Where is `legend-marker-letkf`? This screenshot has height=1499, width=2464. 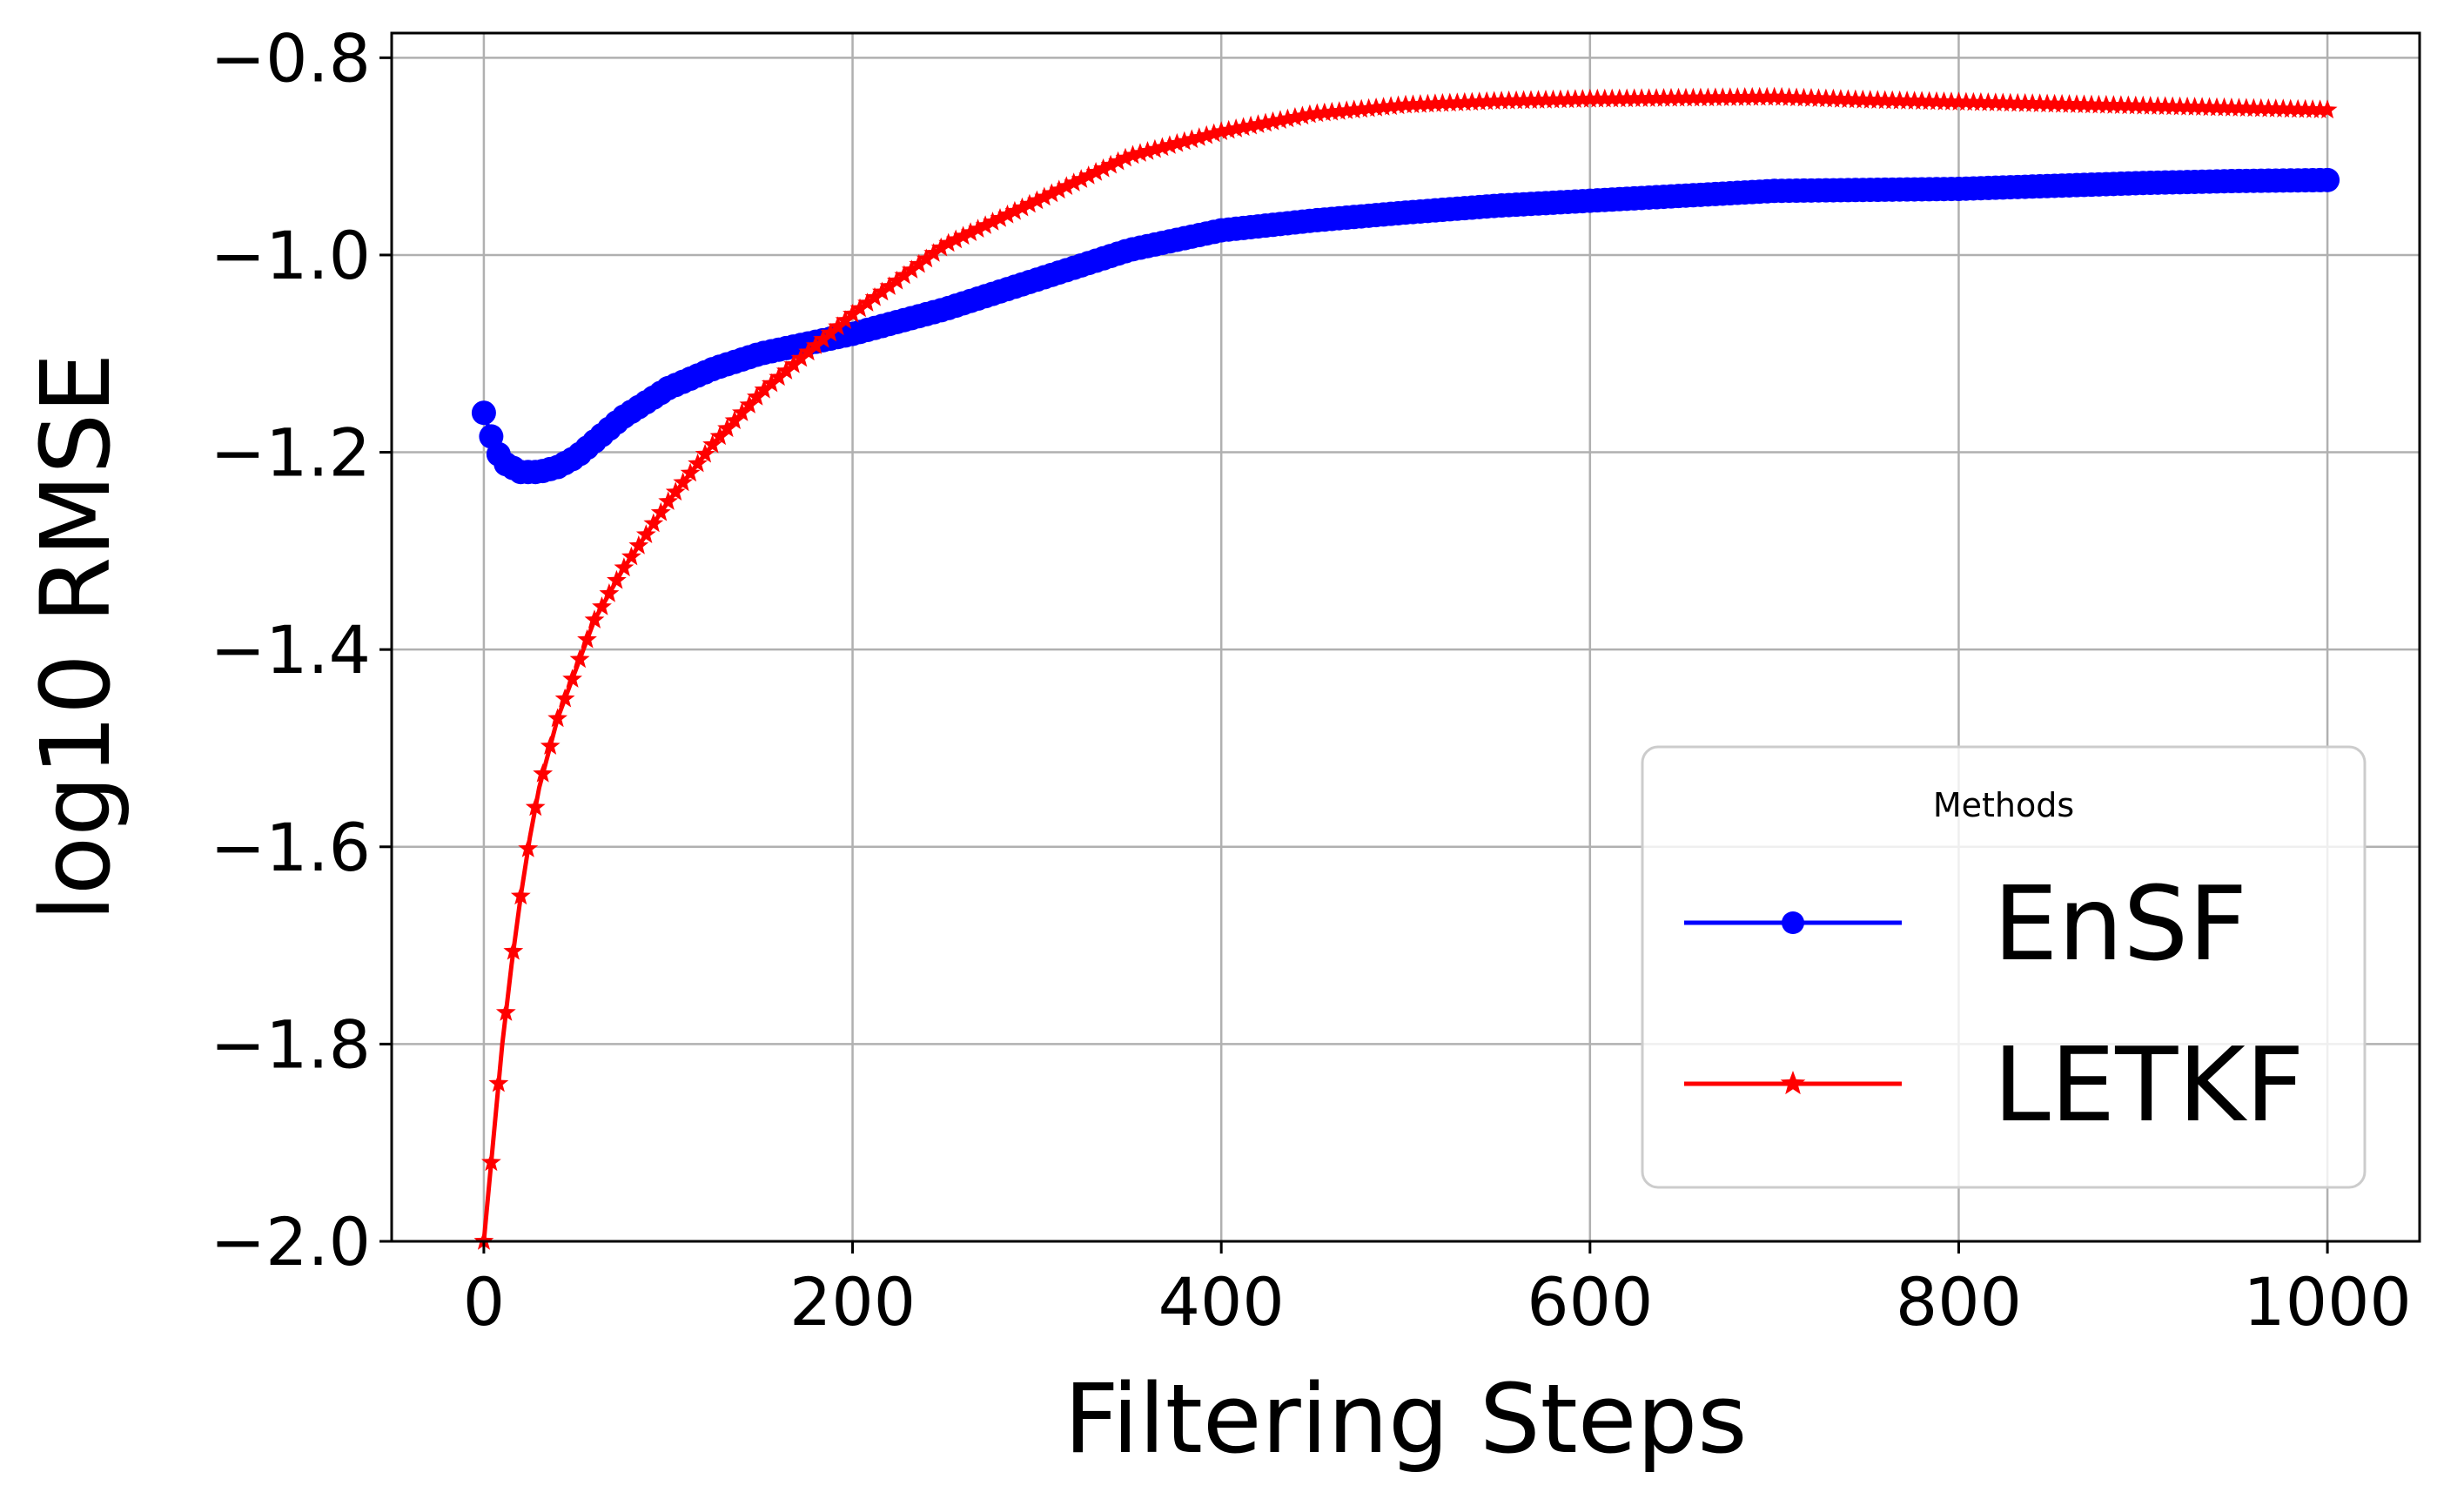 legend-marker-letkf is located at coordinates (1793, 1083).